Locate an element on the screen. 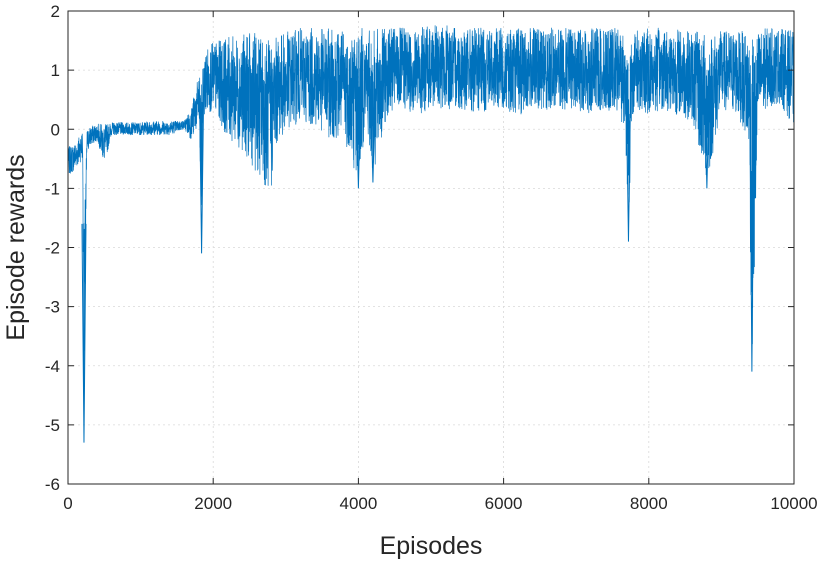 This screenshot has height=564, width=827. x-tick-label: 6000 is located at coordinates (504, 503).